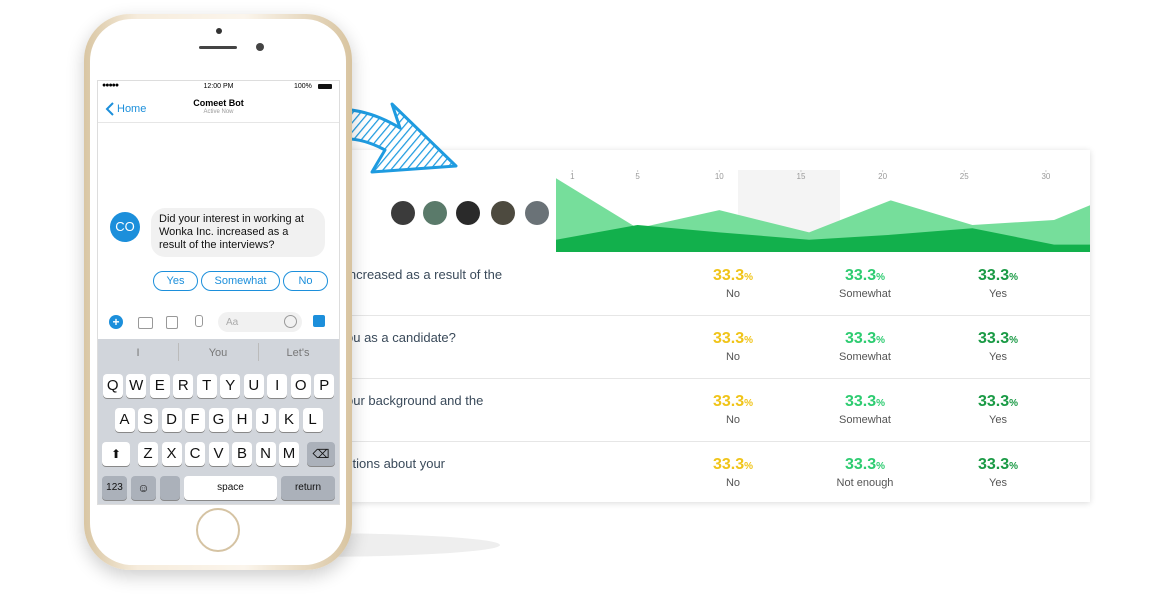 The height and width of the screenshot is (601, 1160). Describe the element at coordinates (719, 176) in the screenshot. I see `x-tick-label: 10` at that location.